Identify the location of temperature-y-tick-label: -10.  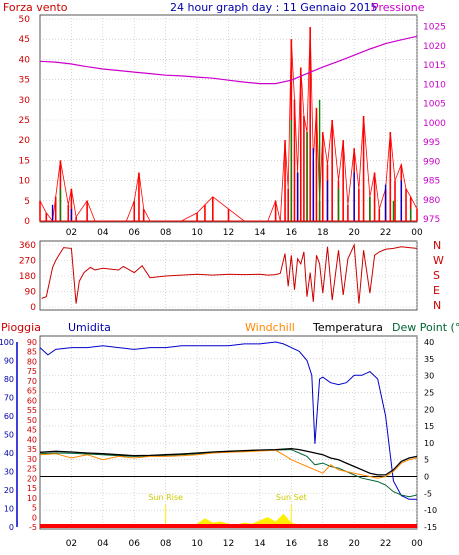
(430, 510).